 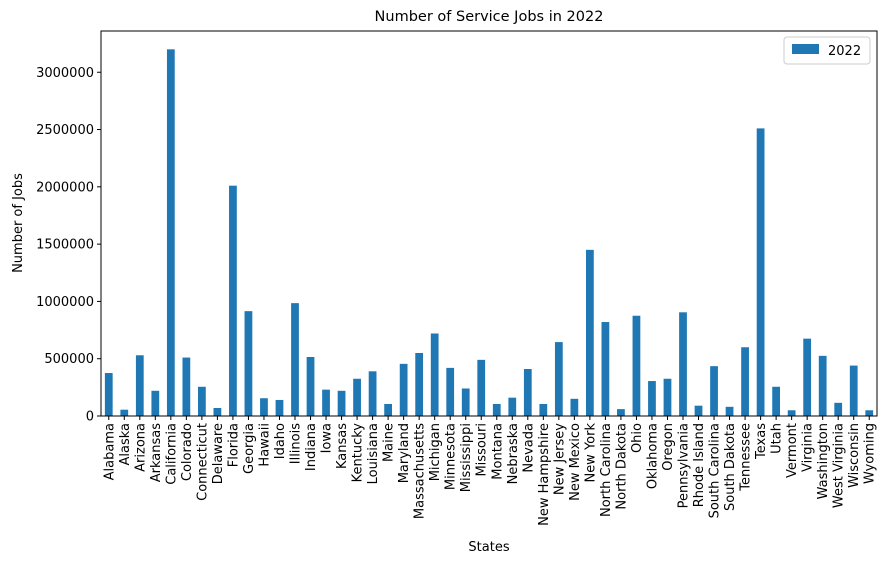 I want to click on bar-hawaii, so click(x=264, y=407).